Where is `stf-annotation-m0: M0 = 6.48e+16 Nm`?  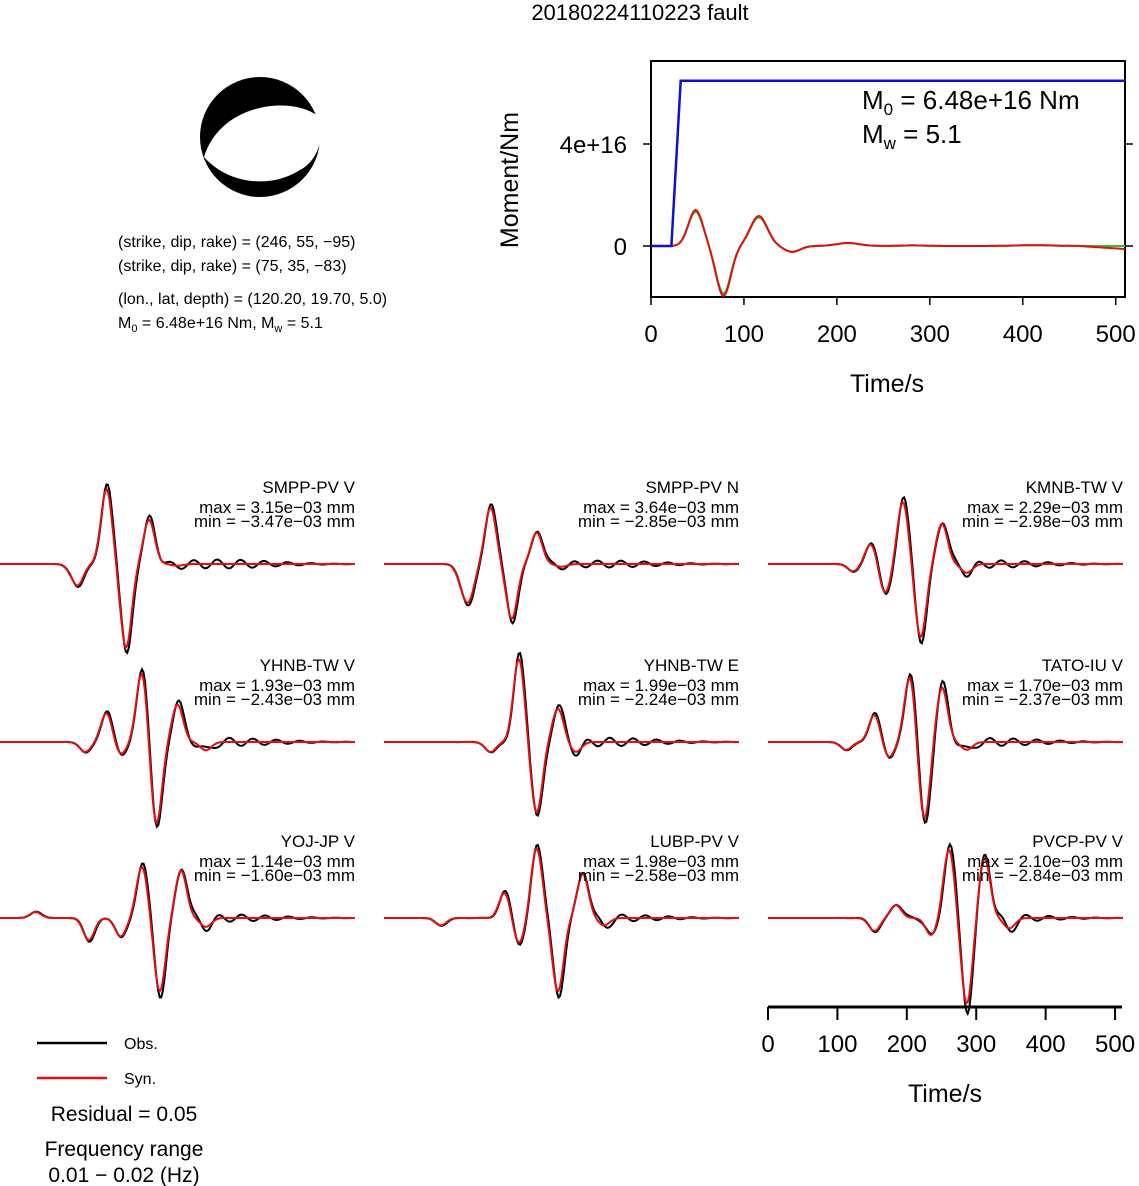
stf-annotation-m0: M0 = 6.48e+16 Nm is located at coordinates (971, 102).